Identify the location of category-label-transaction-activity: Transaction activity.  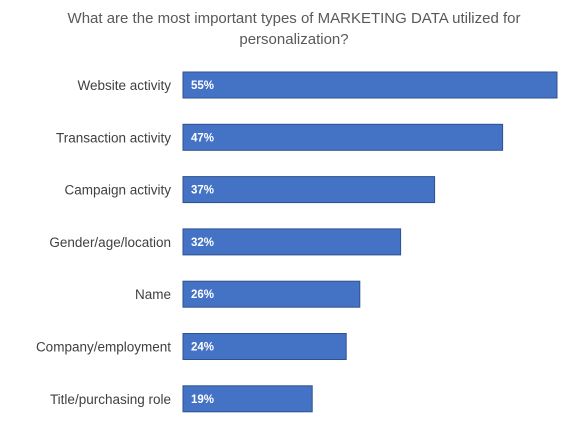
(113, 137).